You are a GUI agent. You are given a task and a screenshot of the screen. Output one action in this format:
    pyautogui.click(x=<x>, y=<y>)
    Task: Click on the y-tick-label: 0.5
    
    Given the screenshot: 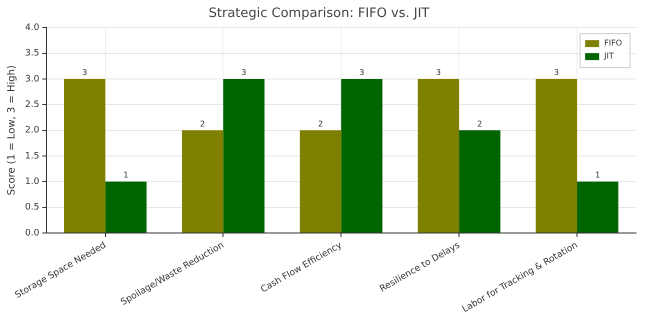 What is the action you would take?
    pyautogui.click(x=32, y=207)
    